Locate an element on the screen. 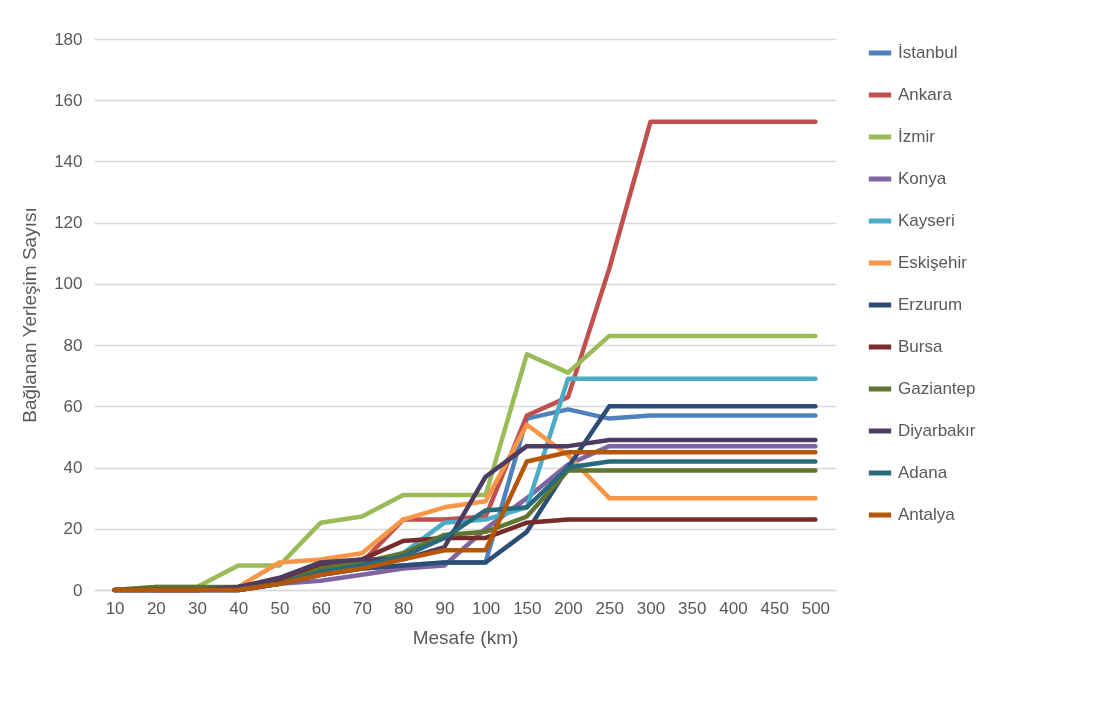 Image resolution: width=1103 pixels, height=704 pixels. legend-label: Eskişehir is located at coordinates (933, 262).